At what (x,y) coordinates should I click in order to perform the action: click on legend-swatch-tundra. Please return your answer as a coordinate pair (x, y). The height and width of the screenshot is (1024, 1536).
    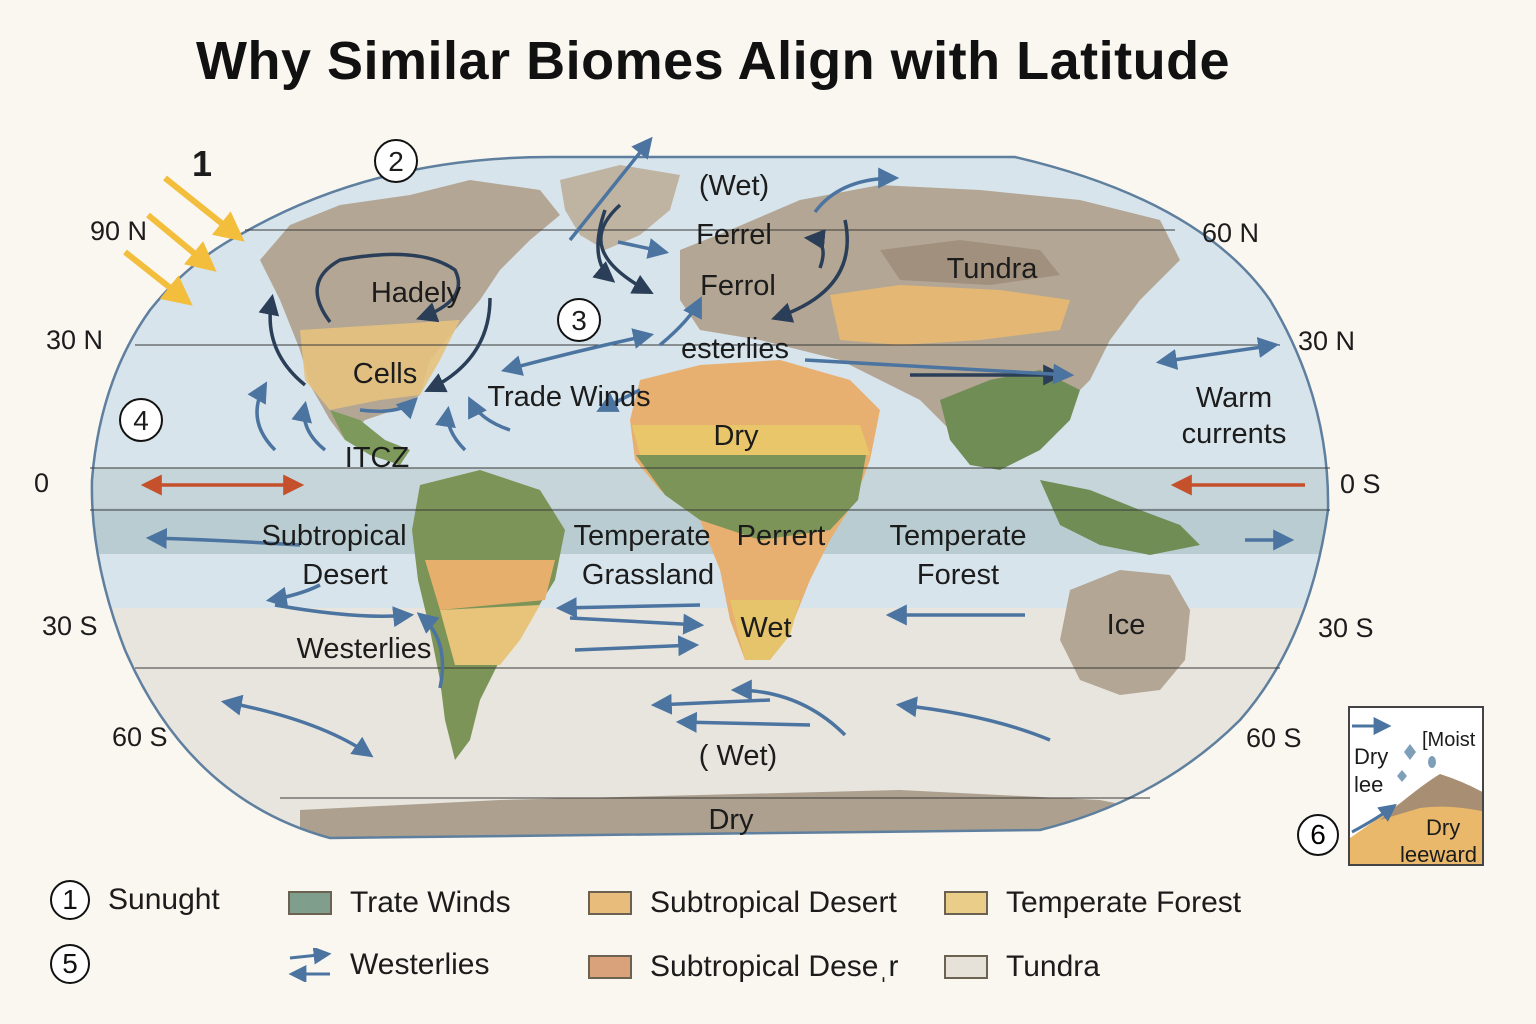
    Looking at the image, I should click on (966, 967).